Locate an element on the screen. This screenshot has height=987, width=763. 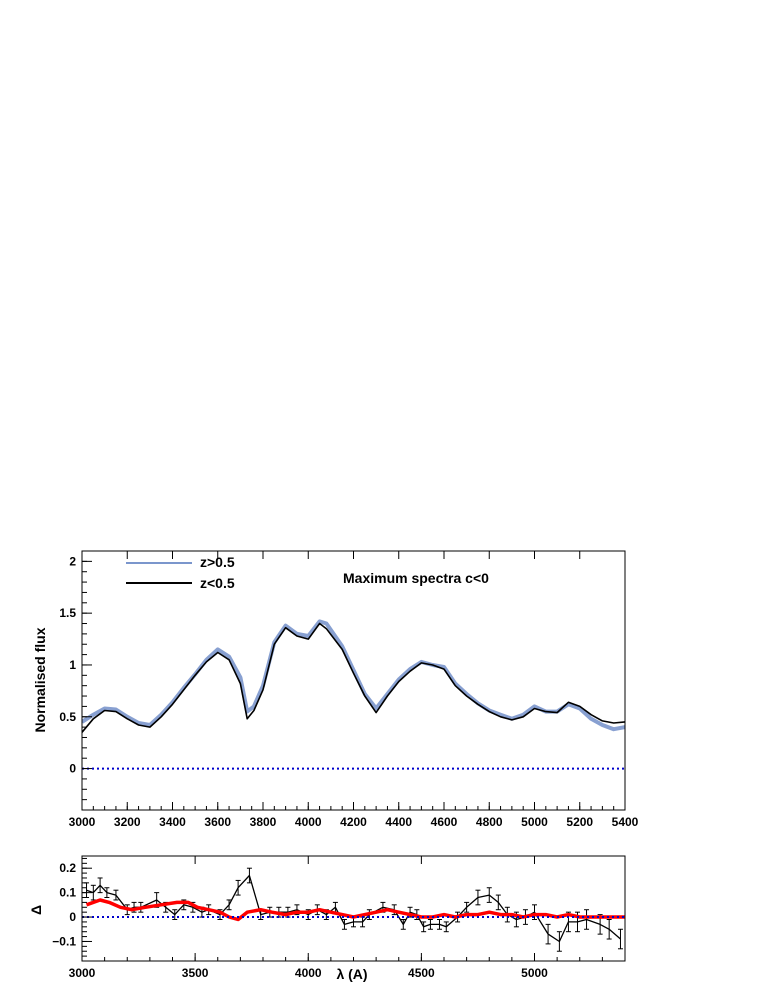
top-series-group is located at coordinates (353, 694).